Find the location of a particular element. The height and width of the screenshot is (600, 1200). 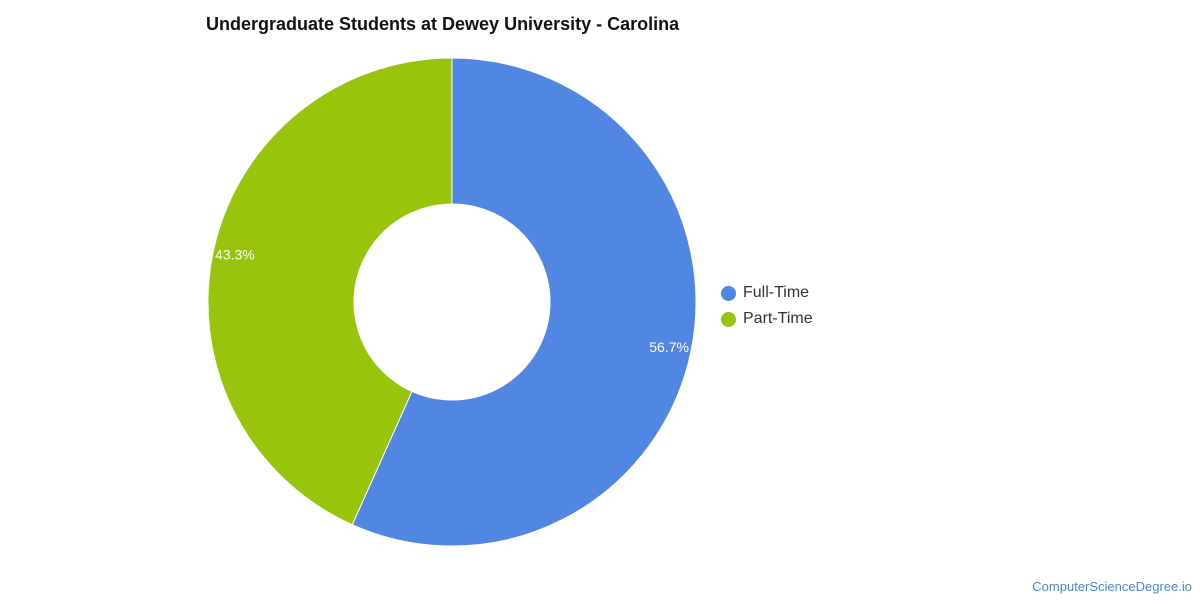

chart-legend: Full-Time Part-Time is located at coordinates (767, 306).